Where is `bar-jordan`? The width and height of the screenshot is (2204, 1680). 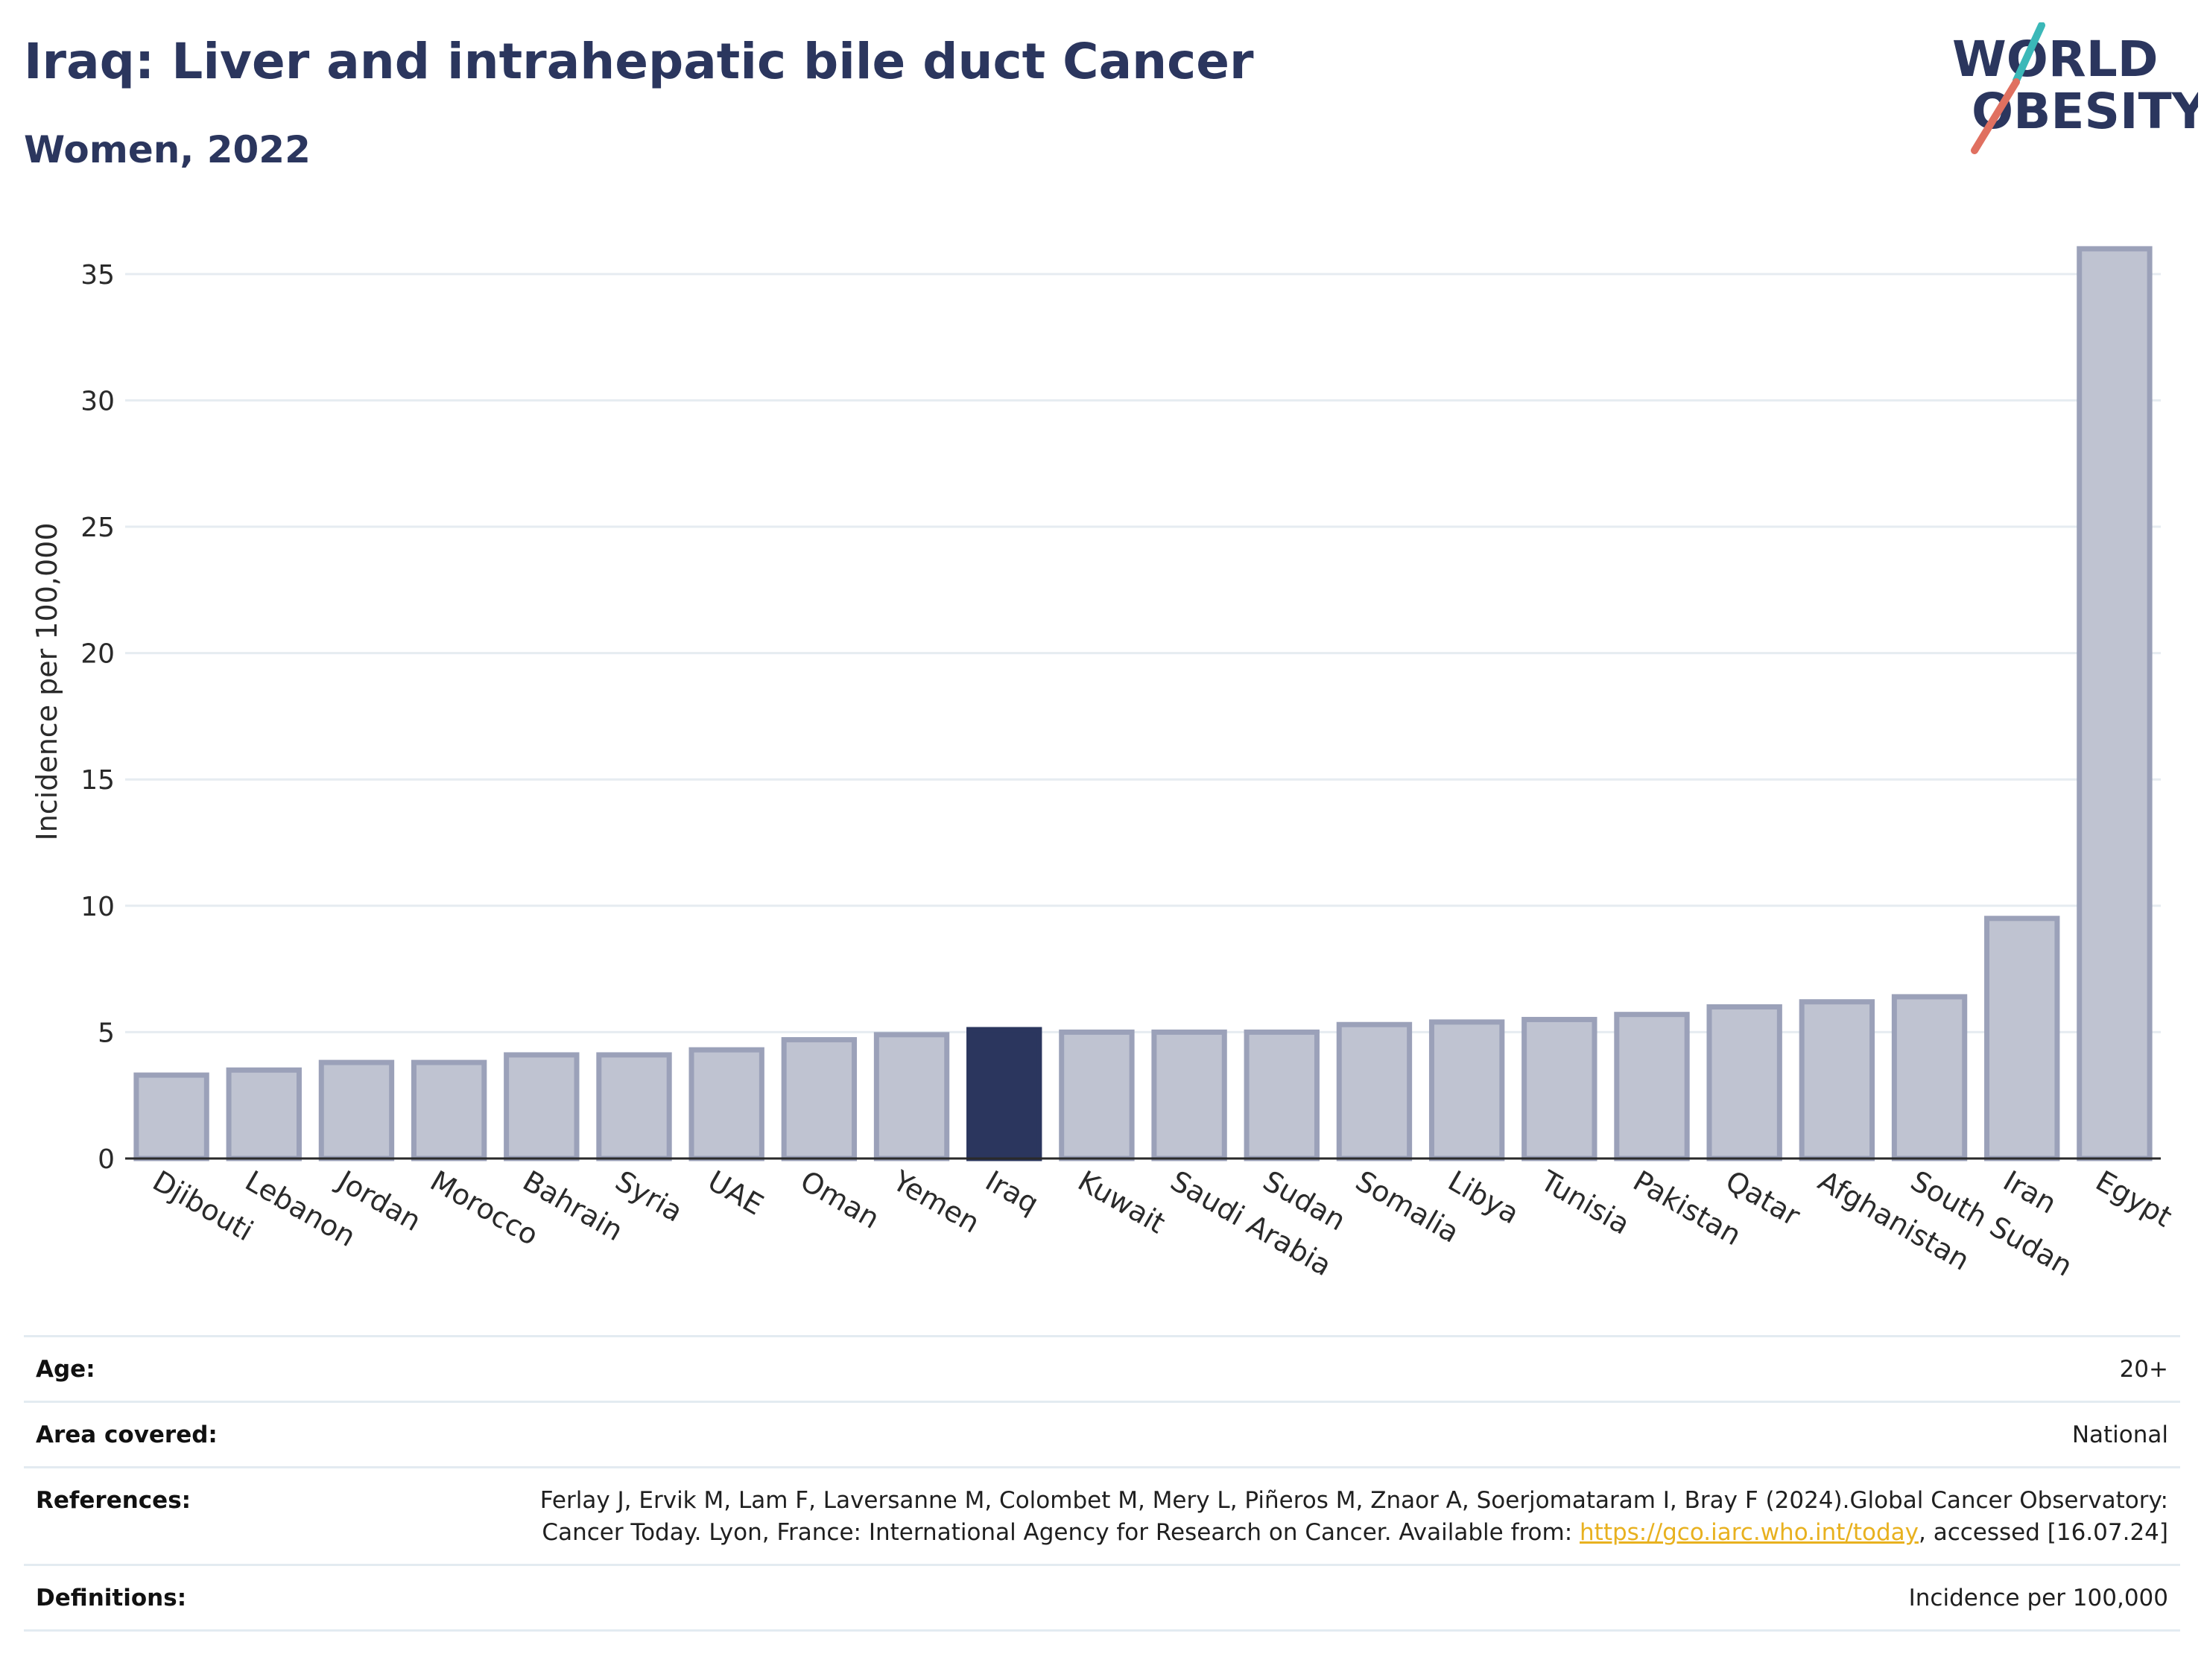 bar-jordan is located at coordinates (356, 1110).